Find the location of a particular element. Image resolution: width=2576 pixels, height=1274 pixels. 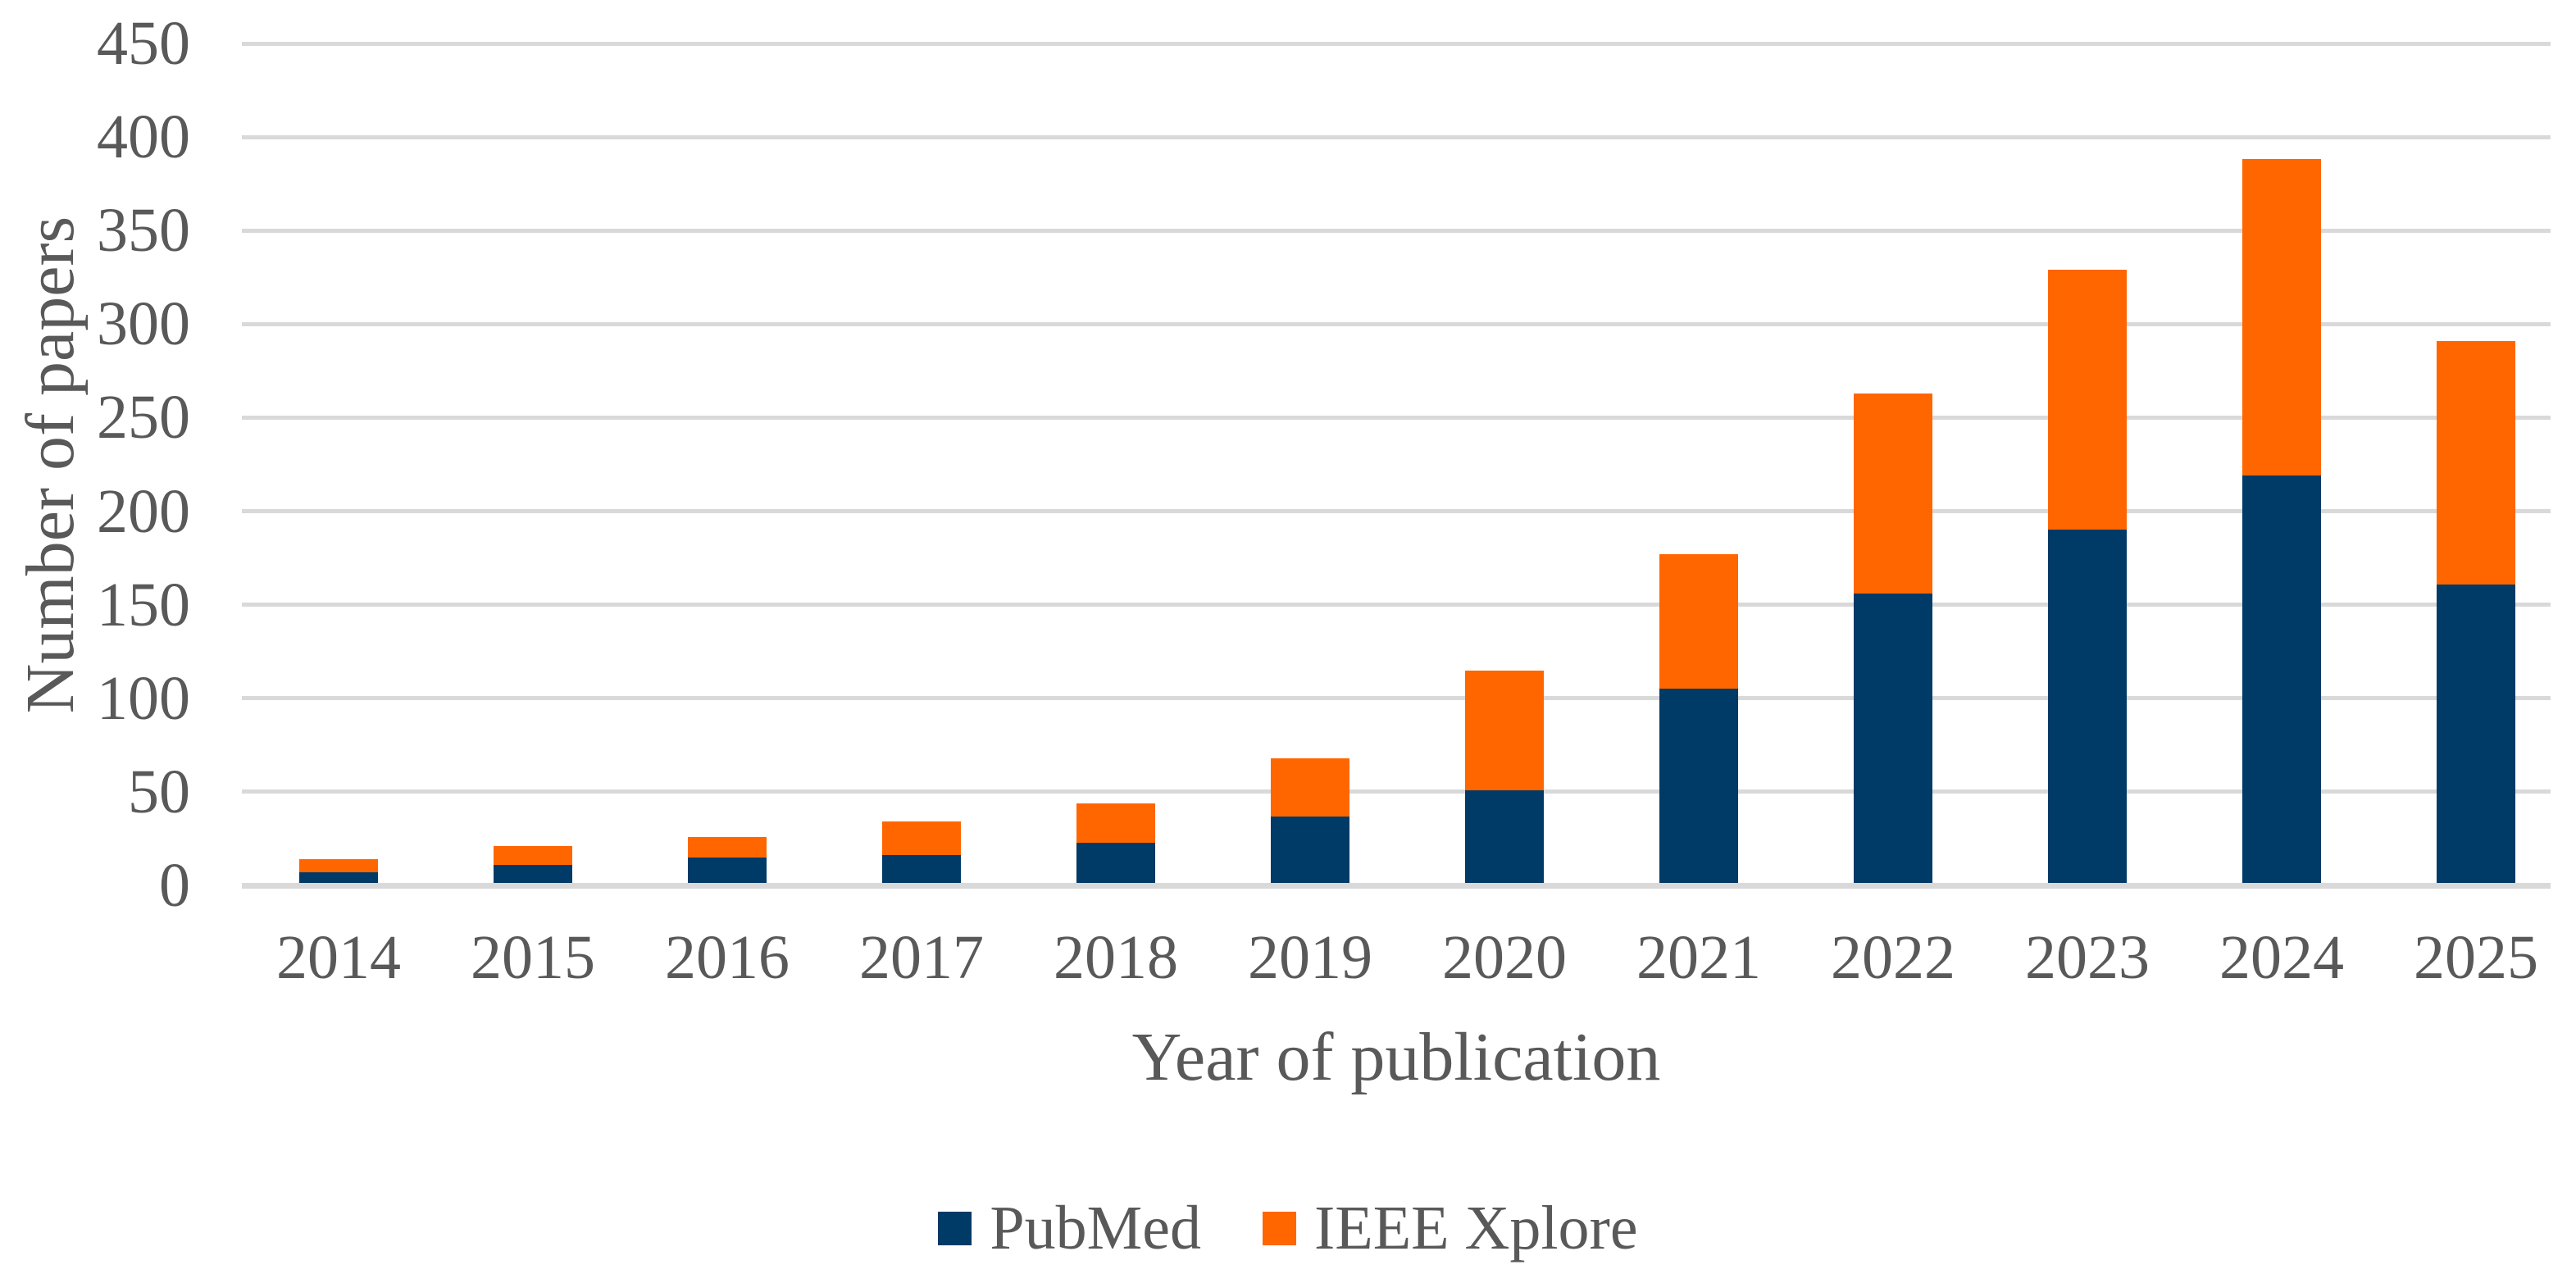

legend-swatch-ieee-xplore is located at coordinates (1279, 1228).